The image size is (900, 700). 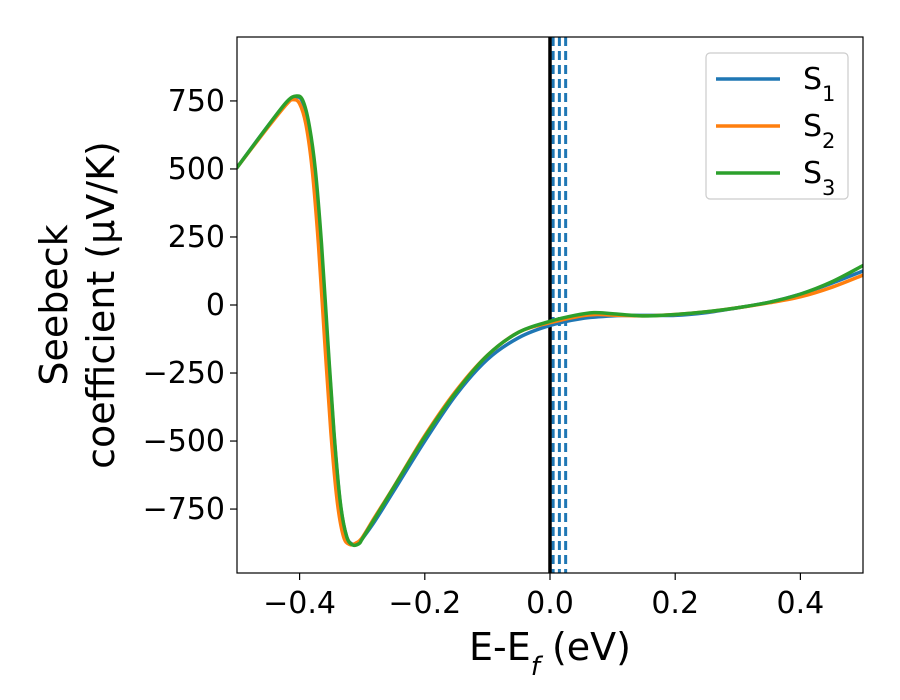 I want to click on y-tick-label: −250, so click(x=184, y=373).